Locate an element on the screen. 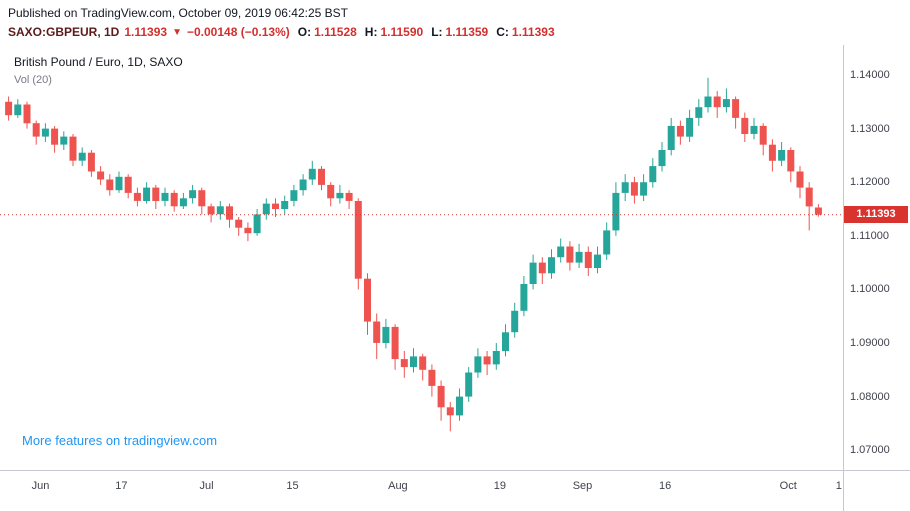 The height and width of the screenshot is (511, 910). time-tick-label: Jun is located at coordinates (40, 486).